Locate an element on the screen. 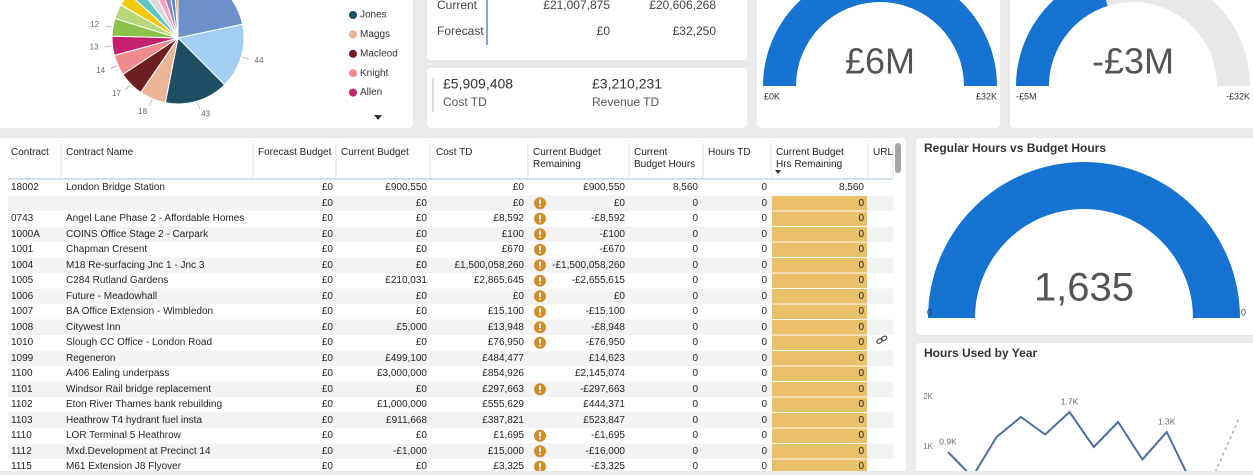  legend-label: Allen is located at coordinates (371, 92).